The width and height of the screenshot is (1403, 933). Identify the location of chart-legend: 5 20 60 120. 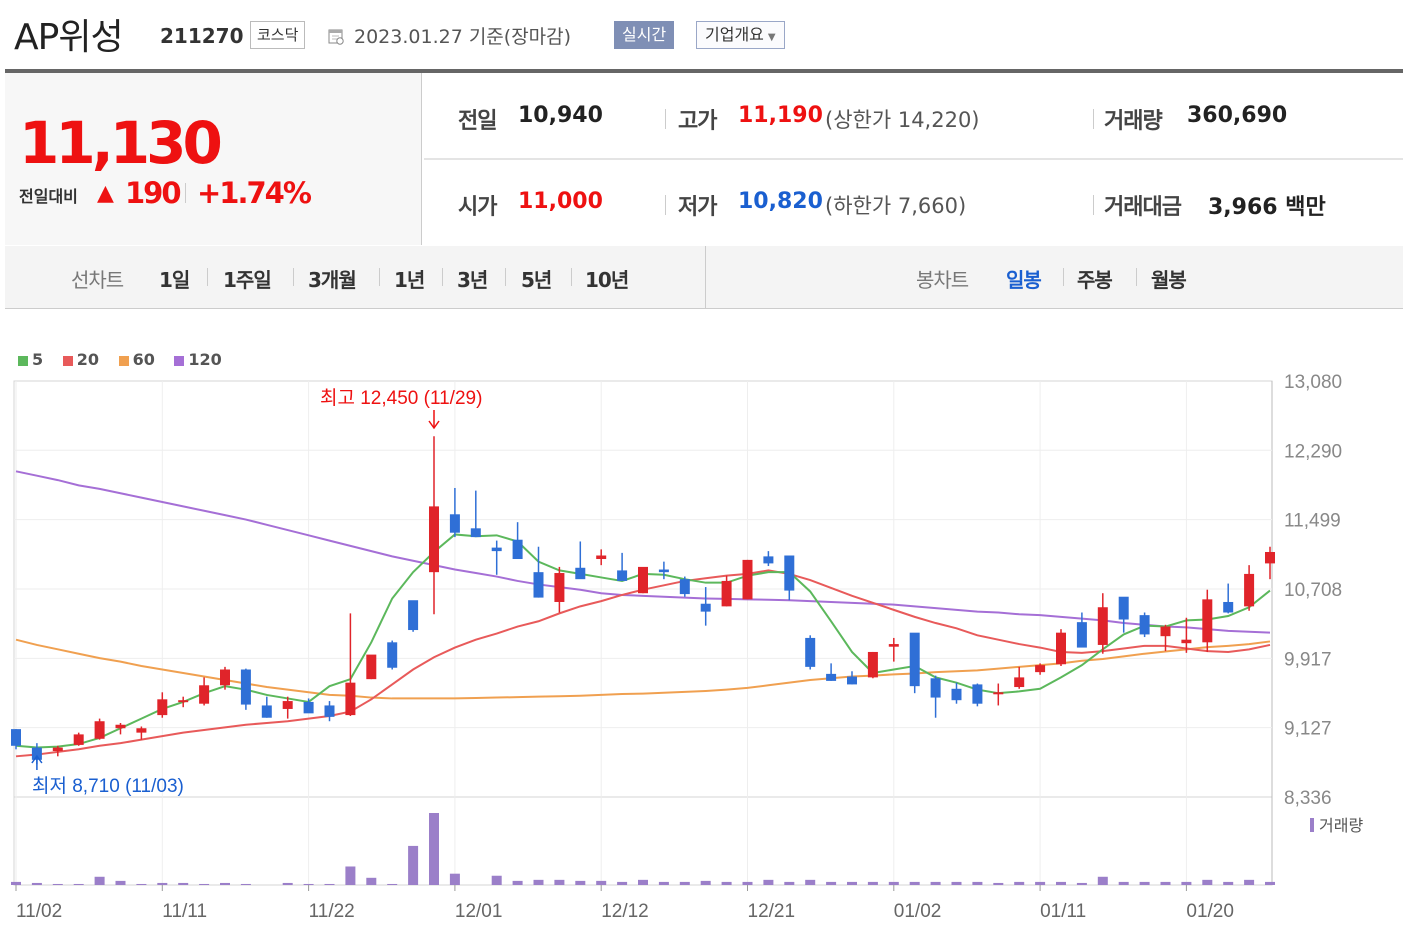
(127, 359).